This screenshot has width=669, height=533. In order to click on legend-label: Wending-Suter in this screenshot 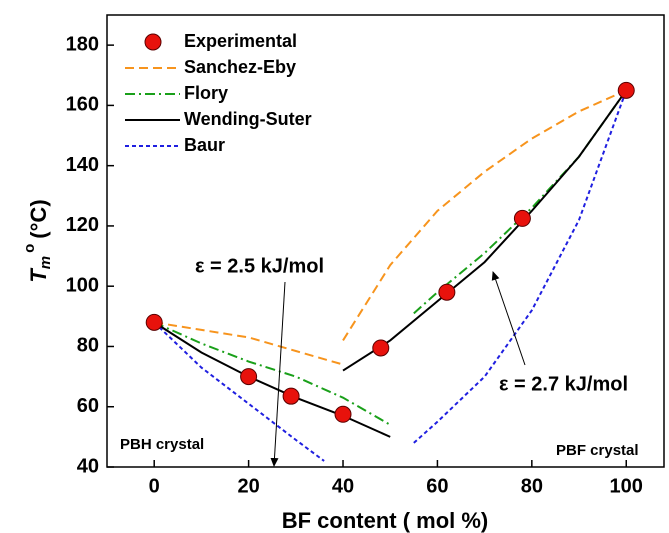, I will do `click(248, 119)`.